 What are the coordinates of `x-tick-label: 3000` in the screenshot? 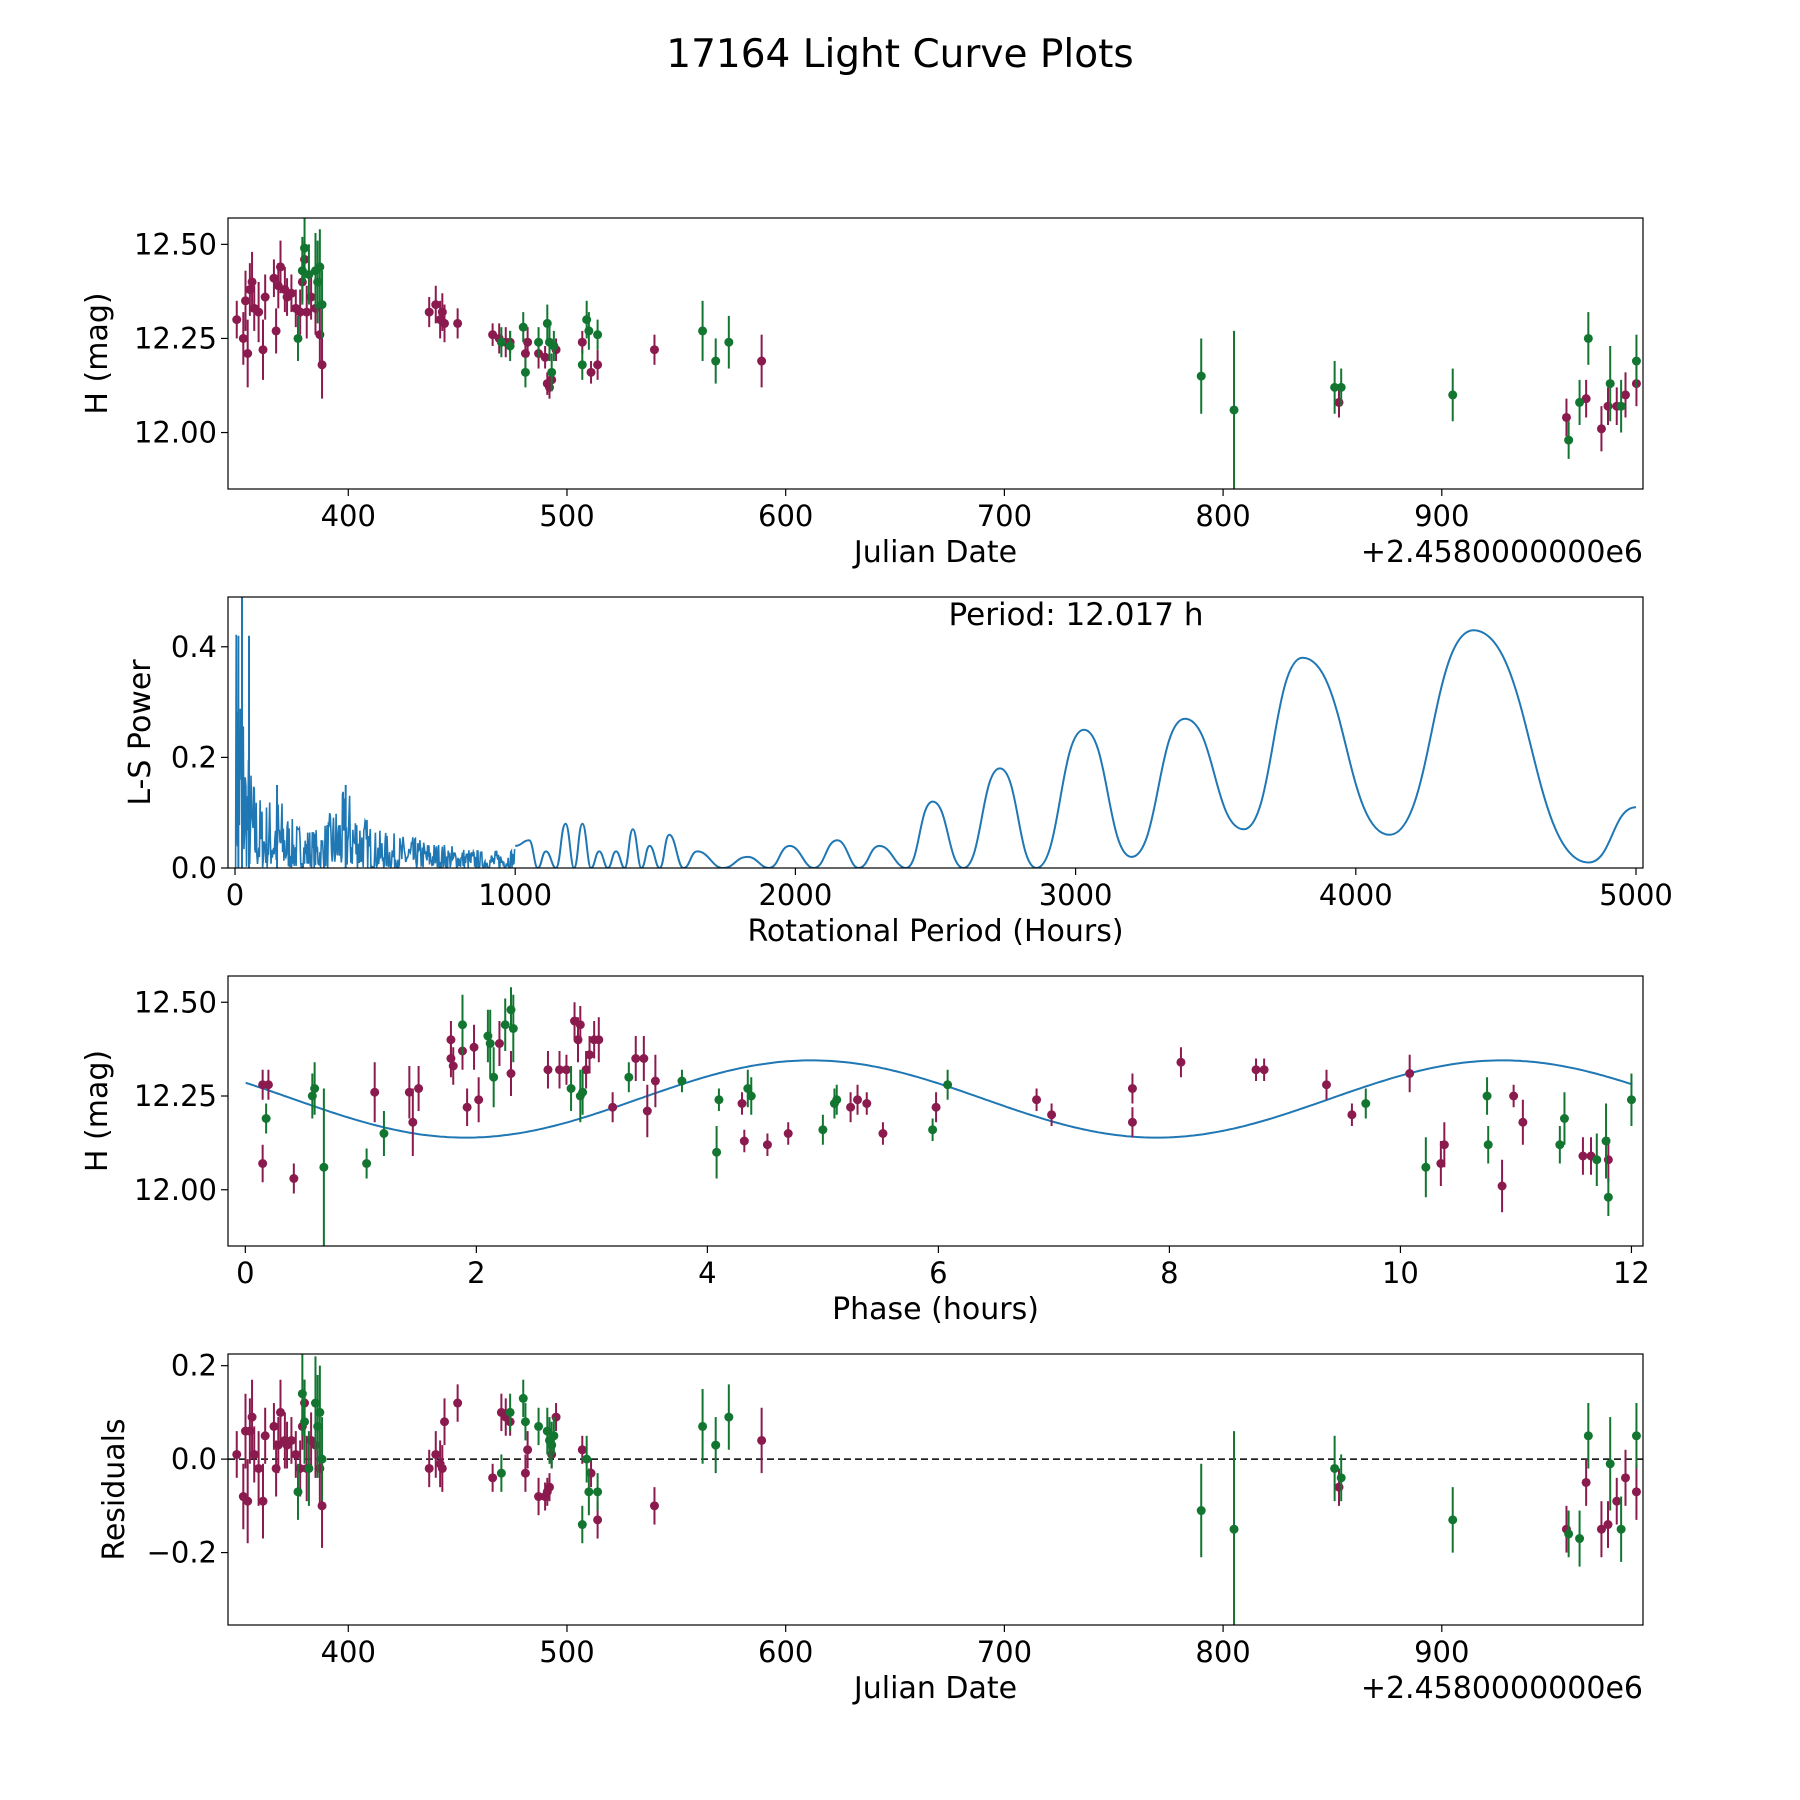 It's located at (1076, 895).